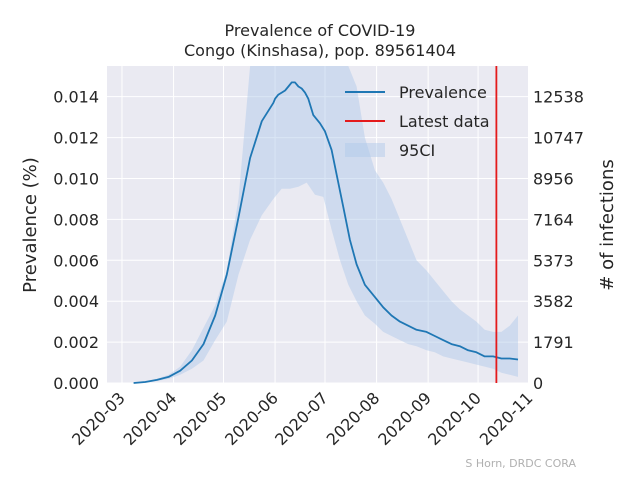  Describe the element at coordinates (76, 178) in the screenshot. I see `y-tick-label: 0.010` at that location.